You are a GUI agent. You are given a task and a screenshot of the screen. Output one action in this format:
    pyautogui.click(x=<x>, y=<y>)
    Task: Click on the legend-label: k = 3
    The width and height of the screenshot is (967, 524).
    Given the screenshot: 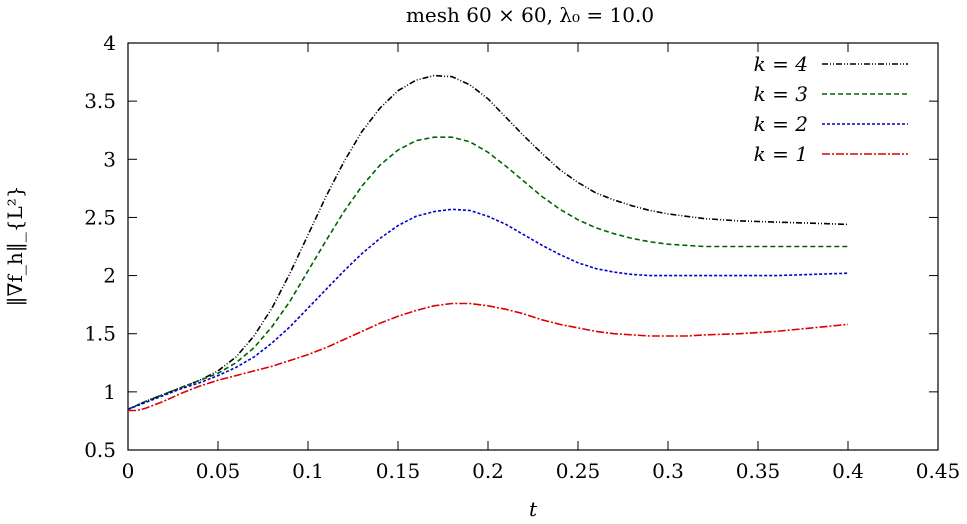 What is the action you would take?
    pyautogui.click(x=781, y=94)
    